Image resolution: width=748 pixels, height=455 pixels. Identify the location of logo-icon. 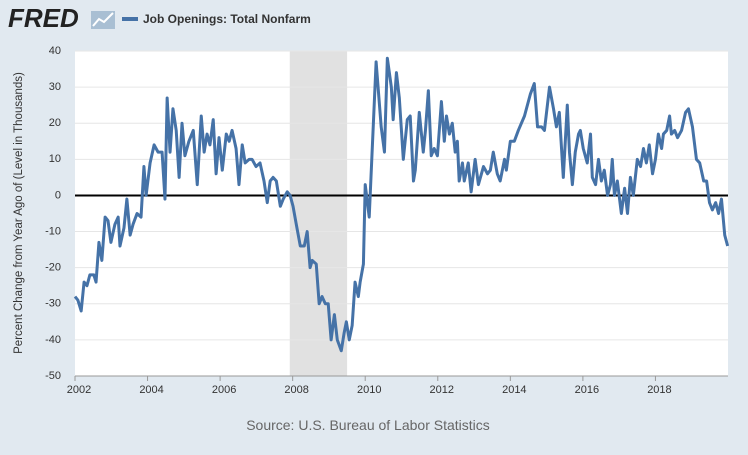
(103, 20).